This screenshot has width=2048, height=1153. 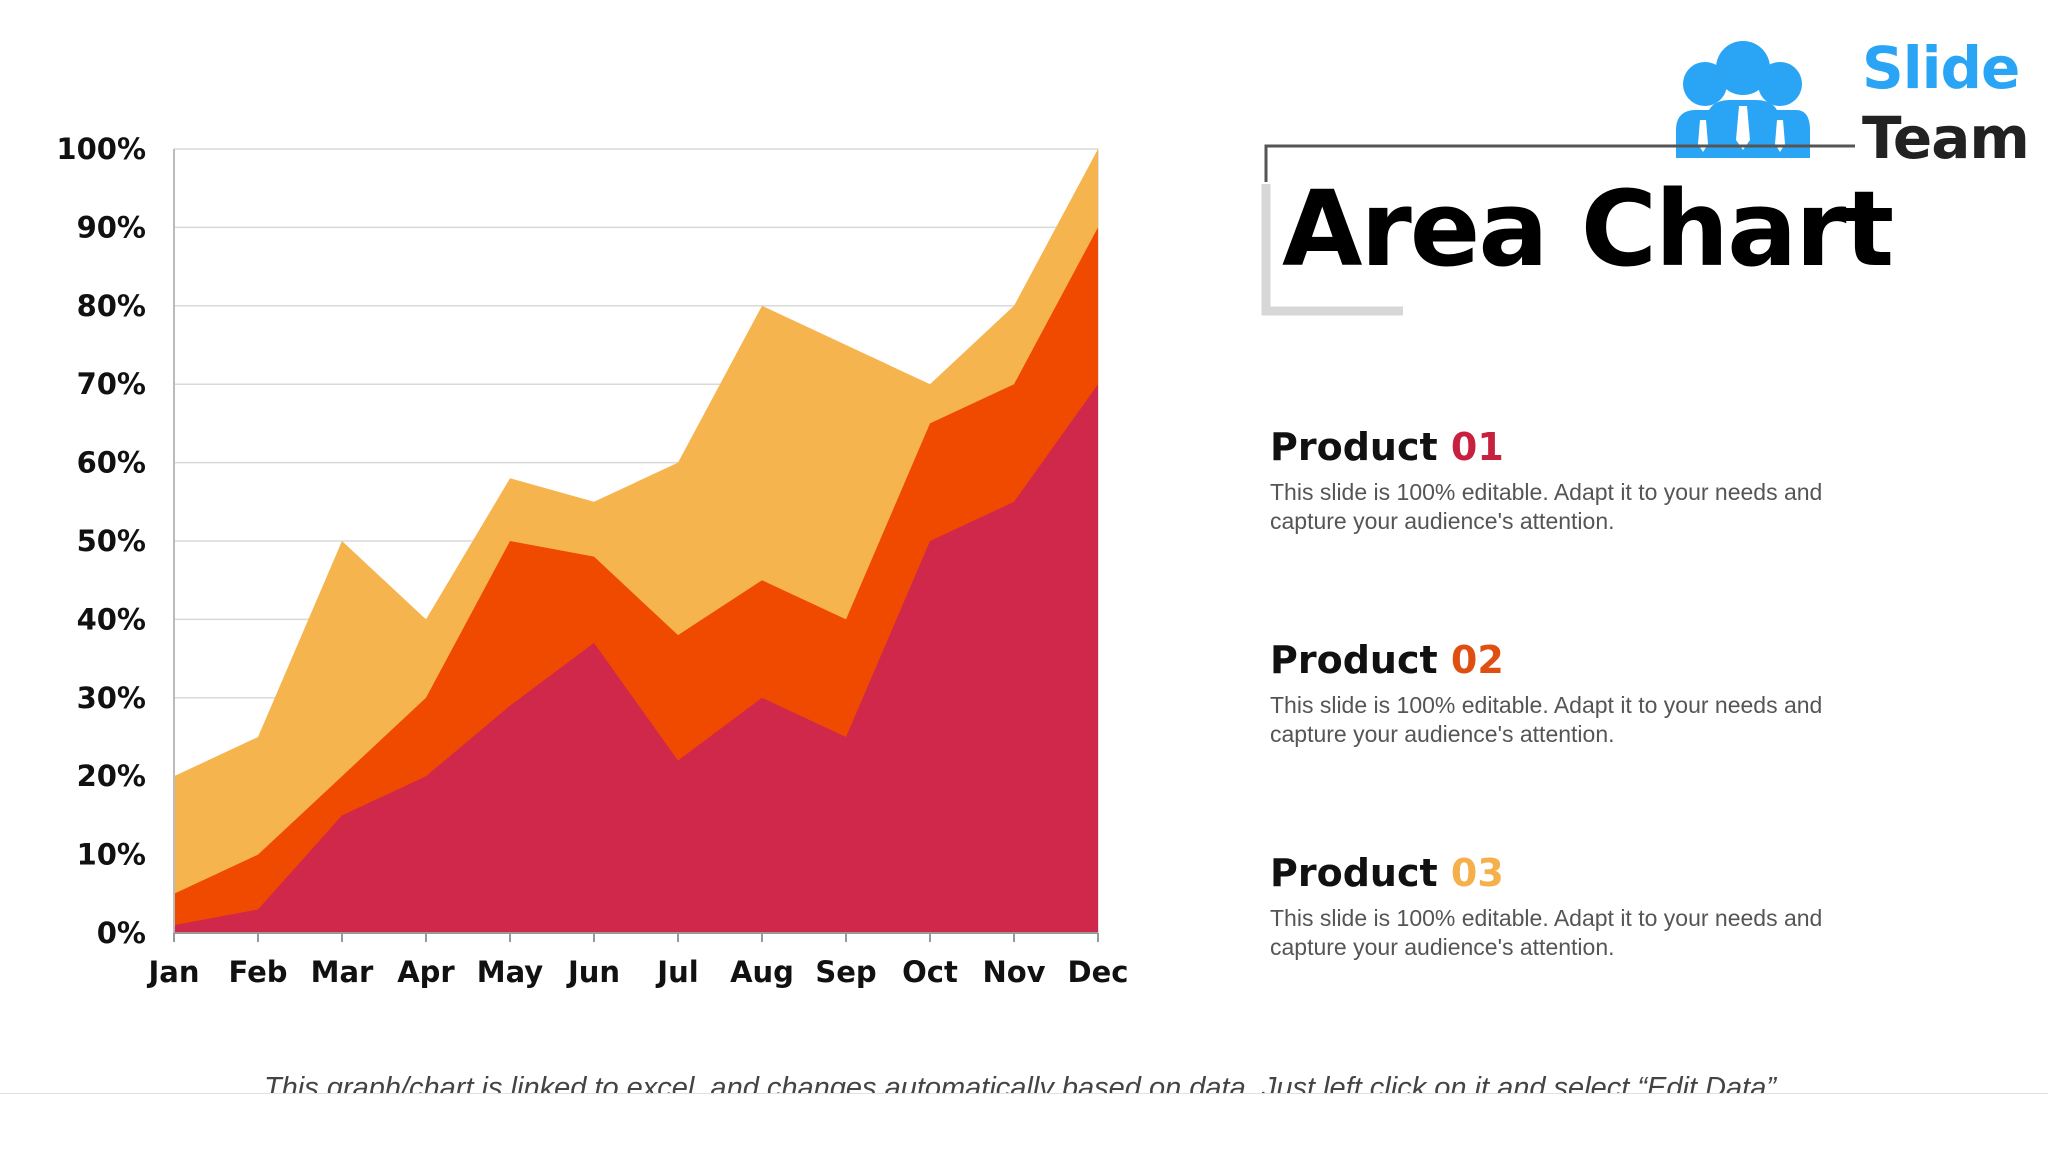 I want to click on x-tick-label: May, so click(x=510, y=972).